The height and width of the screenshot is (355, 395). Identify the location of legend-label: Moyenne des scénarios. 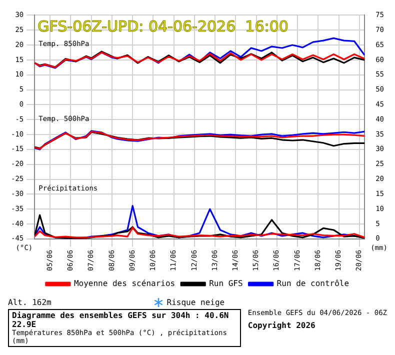
(125, 283).